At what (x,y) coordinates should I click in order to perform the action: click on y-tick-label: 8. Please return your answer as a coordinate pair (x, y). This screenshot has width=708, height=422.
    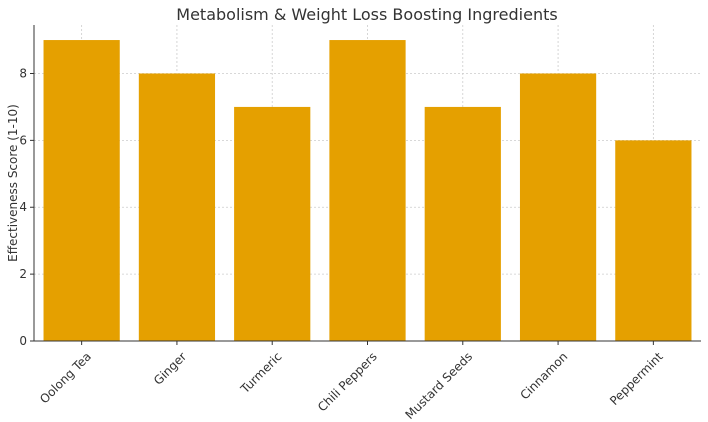
    Looking at the image, I should click on (23, 73).